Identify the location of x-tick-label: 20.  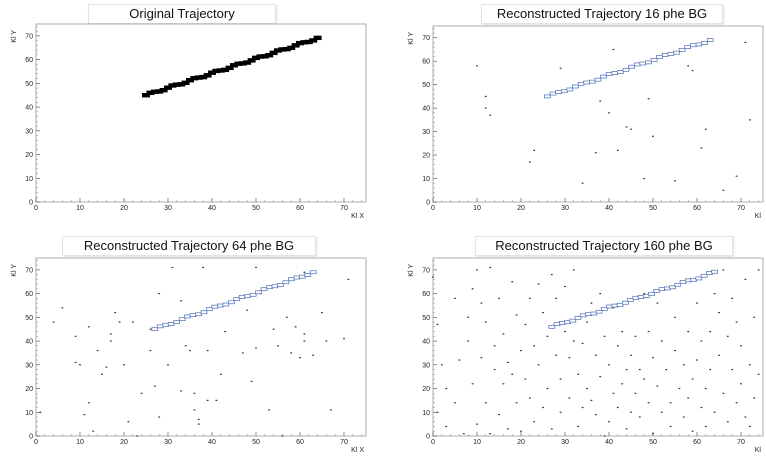
(124, 442).